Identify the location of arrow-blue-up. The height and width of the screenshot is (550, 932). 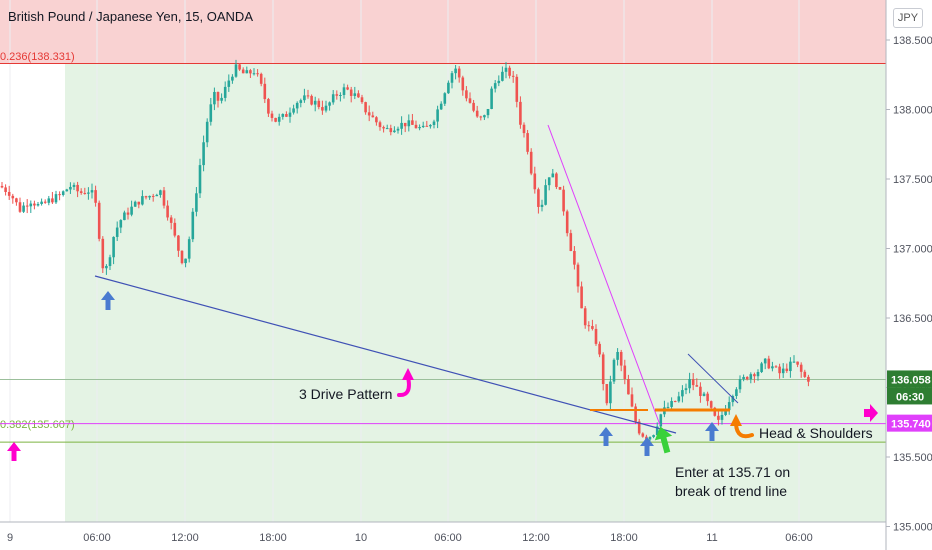
(712, 431).